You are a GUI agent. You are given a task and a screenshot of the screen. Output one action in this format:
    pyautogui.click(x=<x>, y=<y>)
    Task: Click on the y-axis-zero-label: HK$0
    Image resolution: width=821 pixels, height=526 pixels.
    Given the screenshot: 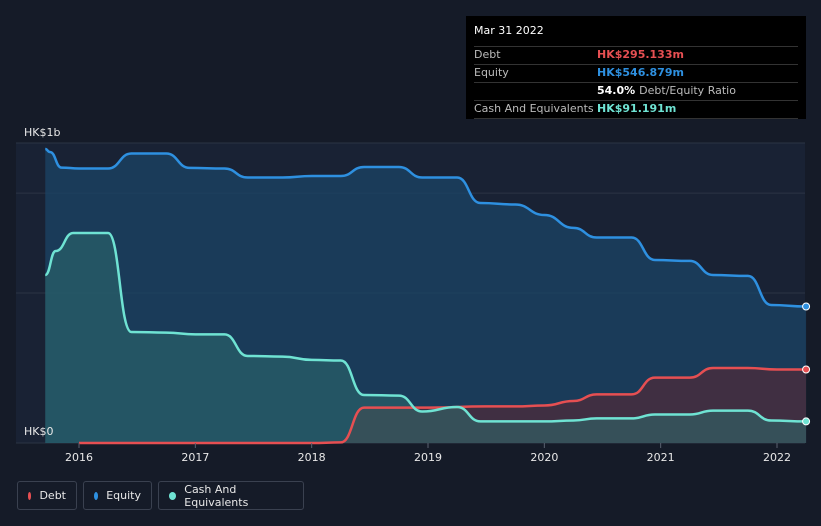 What is the action you would take?
    pyautogui.click(x=38, y=431)
    